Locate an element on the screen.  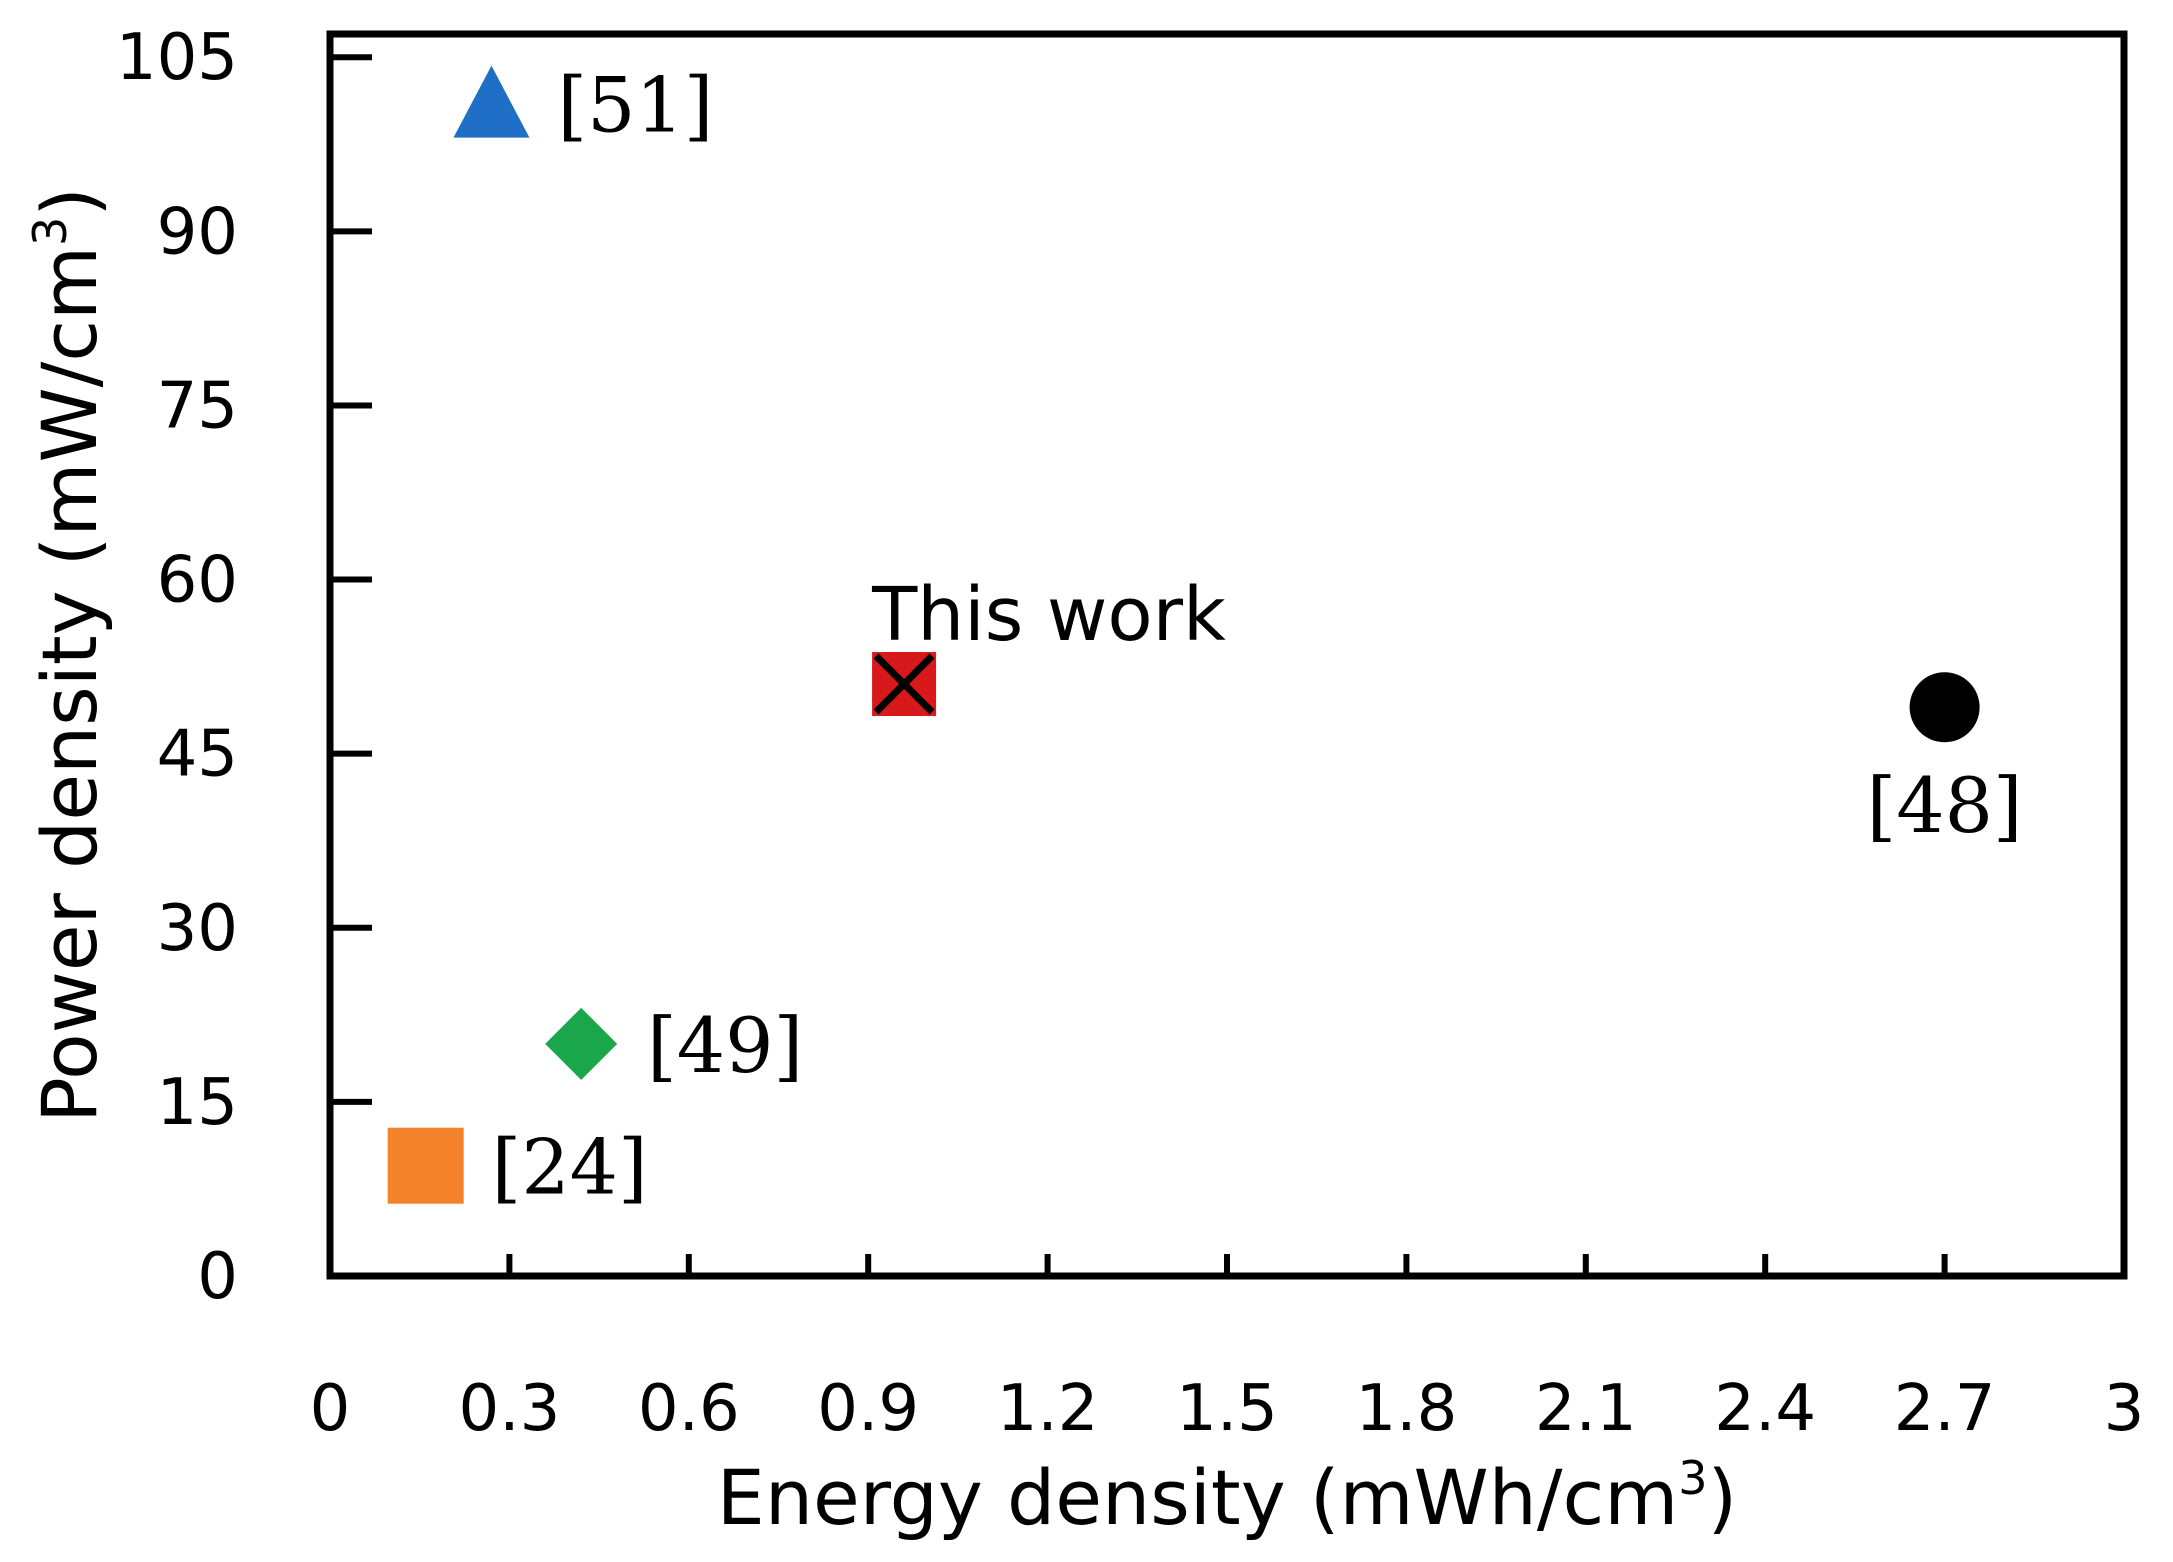
point-triangle is located at coordinates (491, 101).